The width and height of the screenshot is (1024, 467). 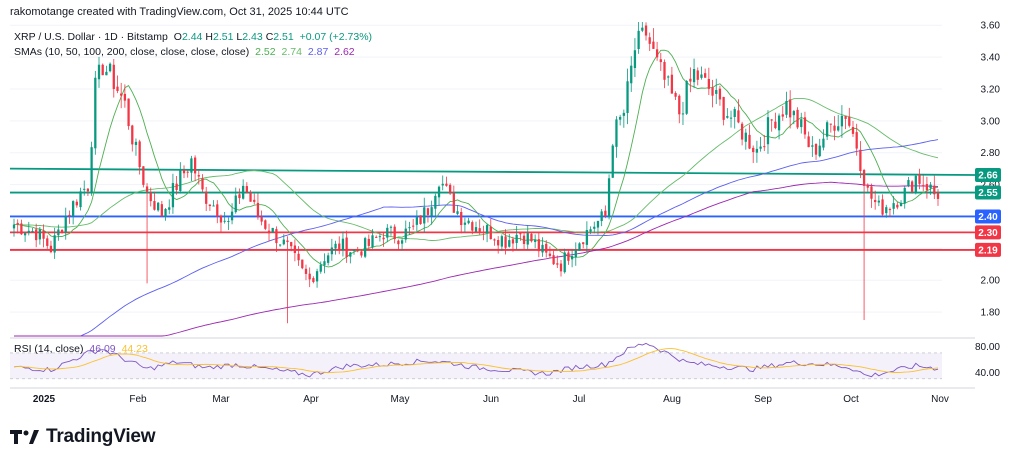 What do you see at coordinates (763, 399) in the screenshot?
I see `time-tick-label: Sep` at bounding box center [763, 399].